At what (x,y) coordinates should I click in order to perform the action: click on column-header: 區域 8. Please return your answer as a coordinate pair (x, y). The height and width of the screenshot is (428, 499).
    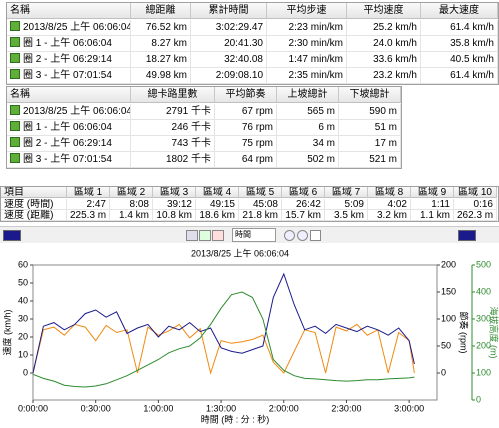
    Looking at the image, I should click on (389, 192).